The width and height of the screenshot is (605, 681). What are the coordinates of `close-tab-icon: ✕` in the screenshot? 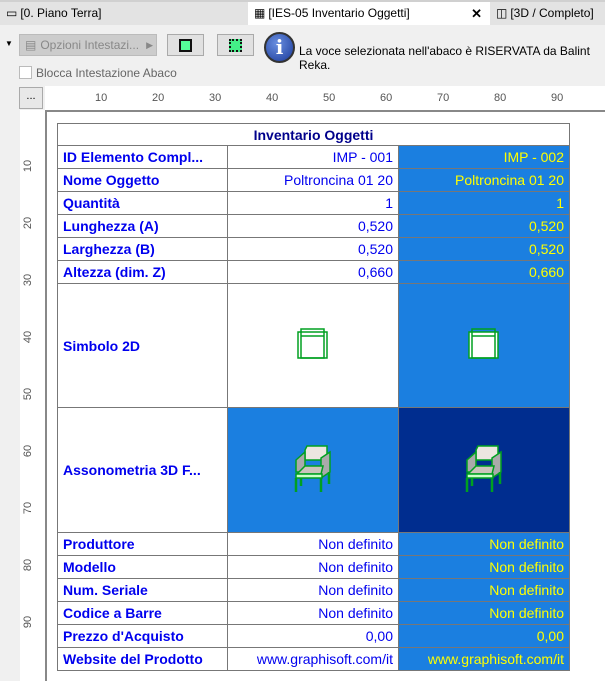 It's located at (476, 13).